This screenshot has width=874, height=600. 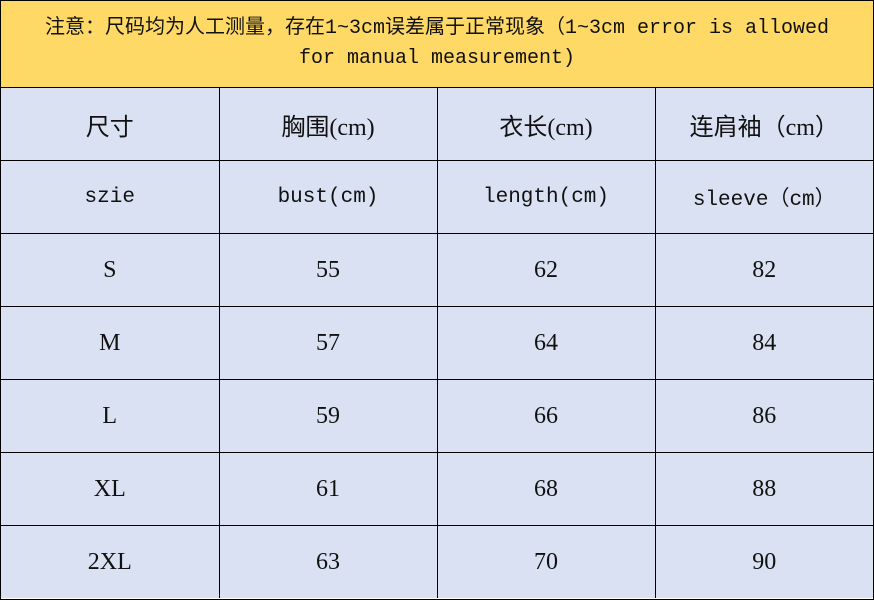 What do you see at coordinates (328, 416) in the screenshot?
I see `table-cell: 59` at bounding box center [328, 416].